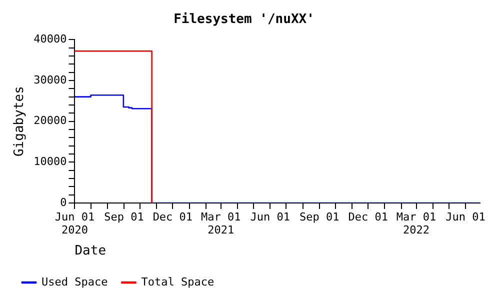 Image resolution: width=500 pixels, height=300 pixels. Describe the element at coordinates (221, 223) in the screenshot. I see `x-tick-label: Mar 01 2021` at that location.